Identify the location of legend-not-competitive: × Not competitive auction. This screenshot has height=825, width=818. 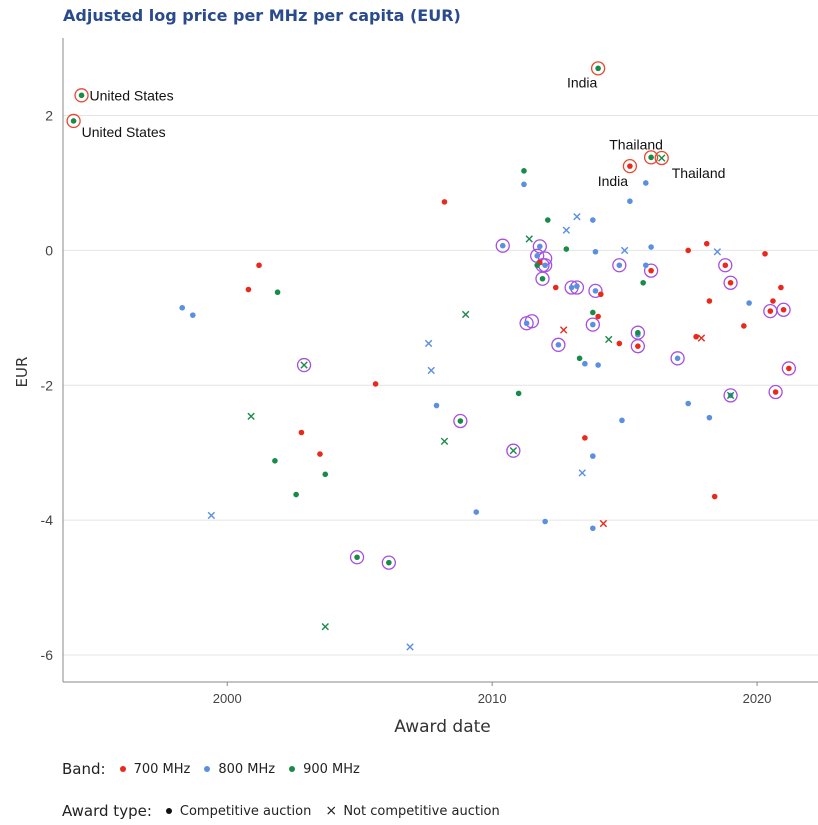
(412, 811).